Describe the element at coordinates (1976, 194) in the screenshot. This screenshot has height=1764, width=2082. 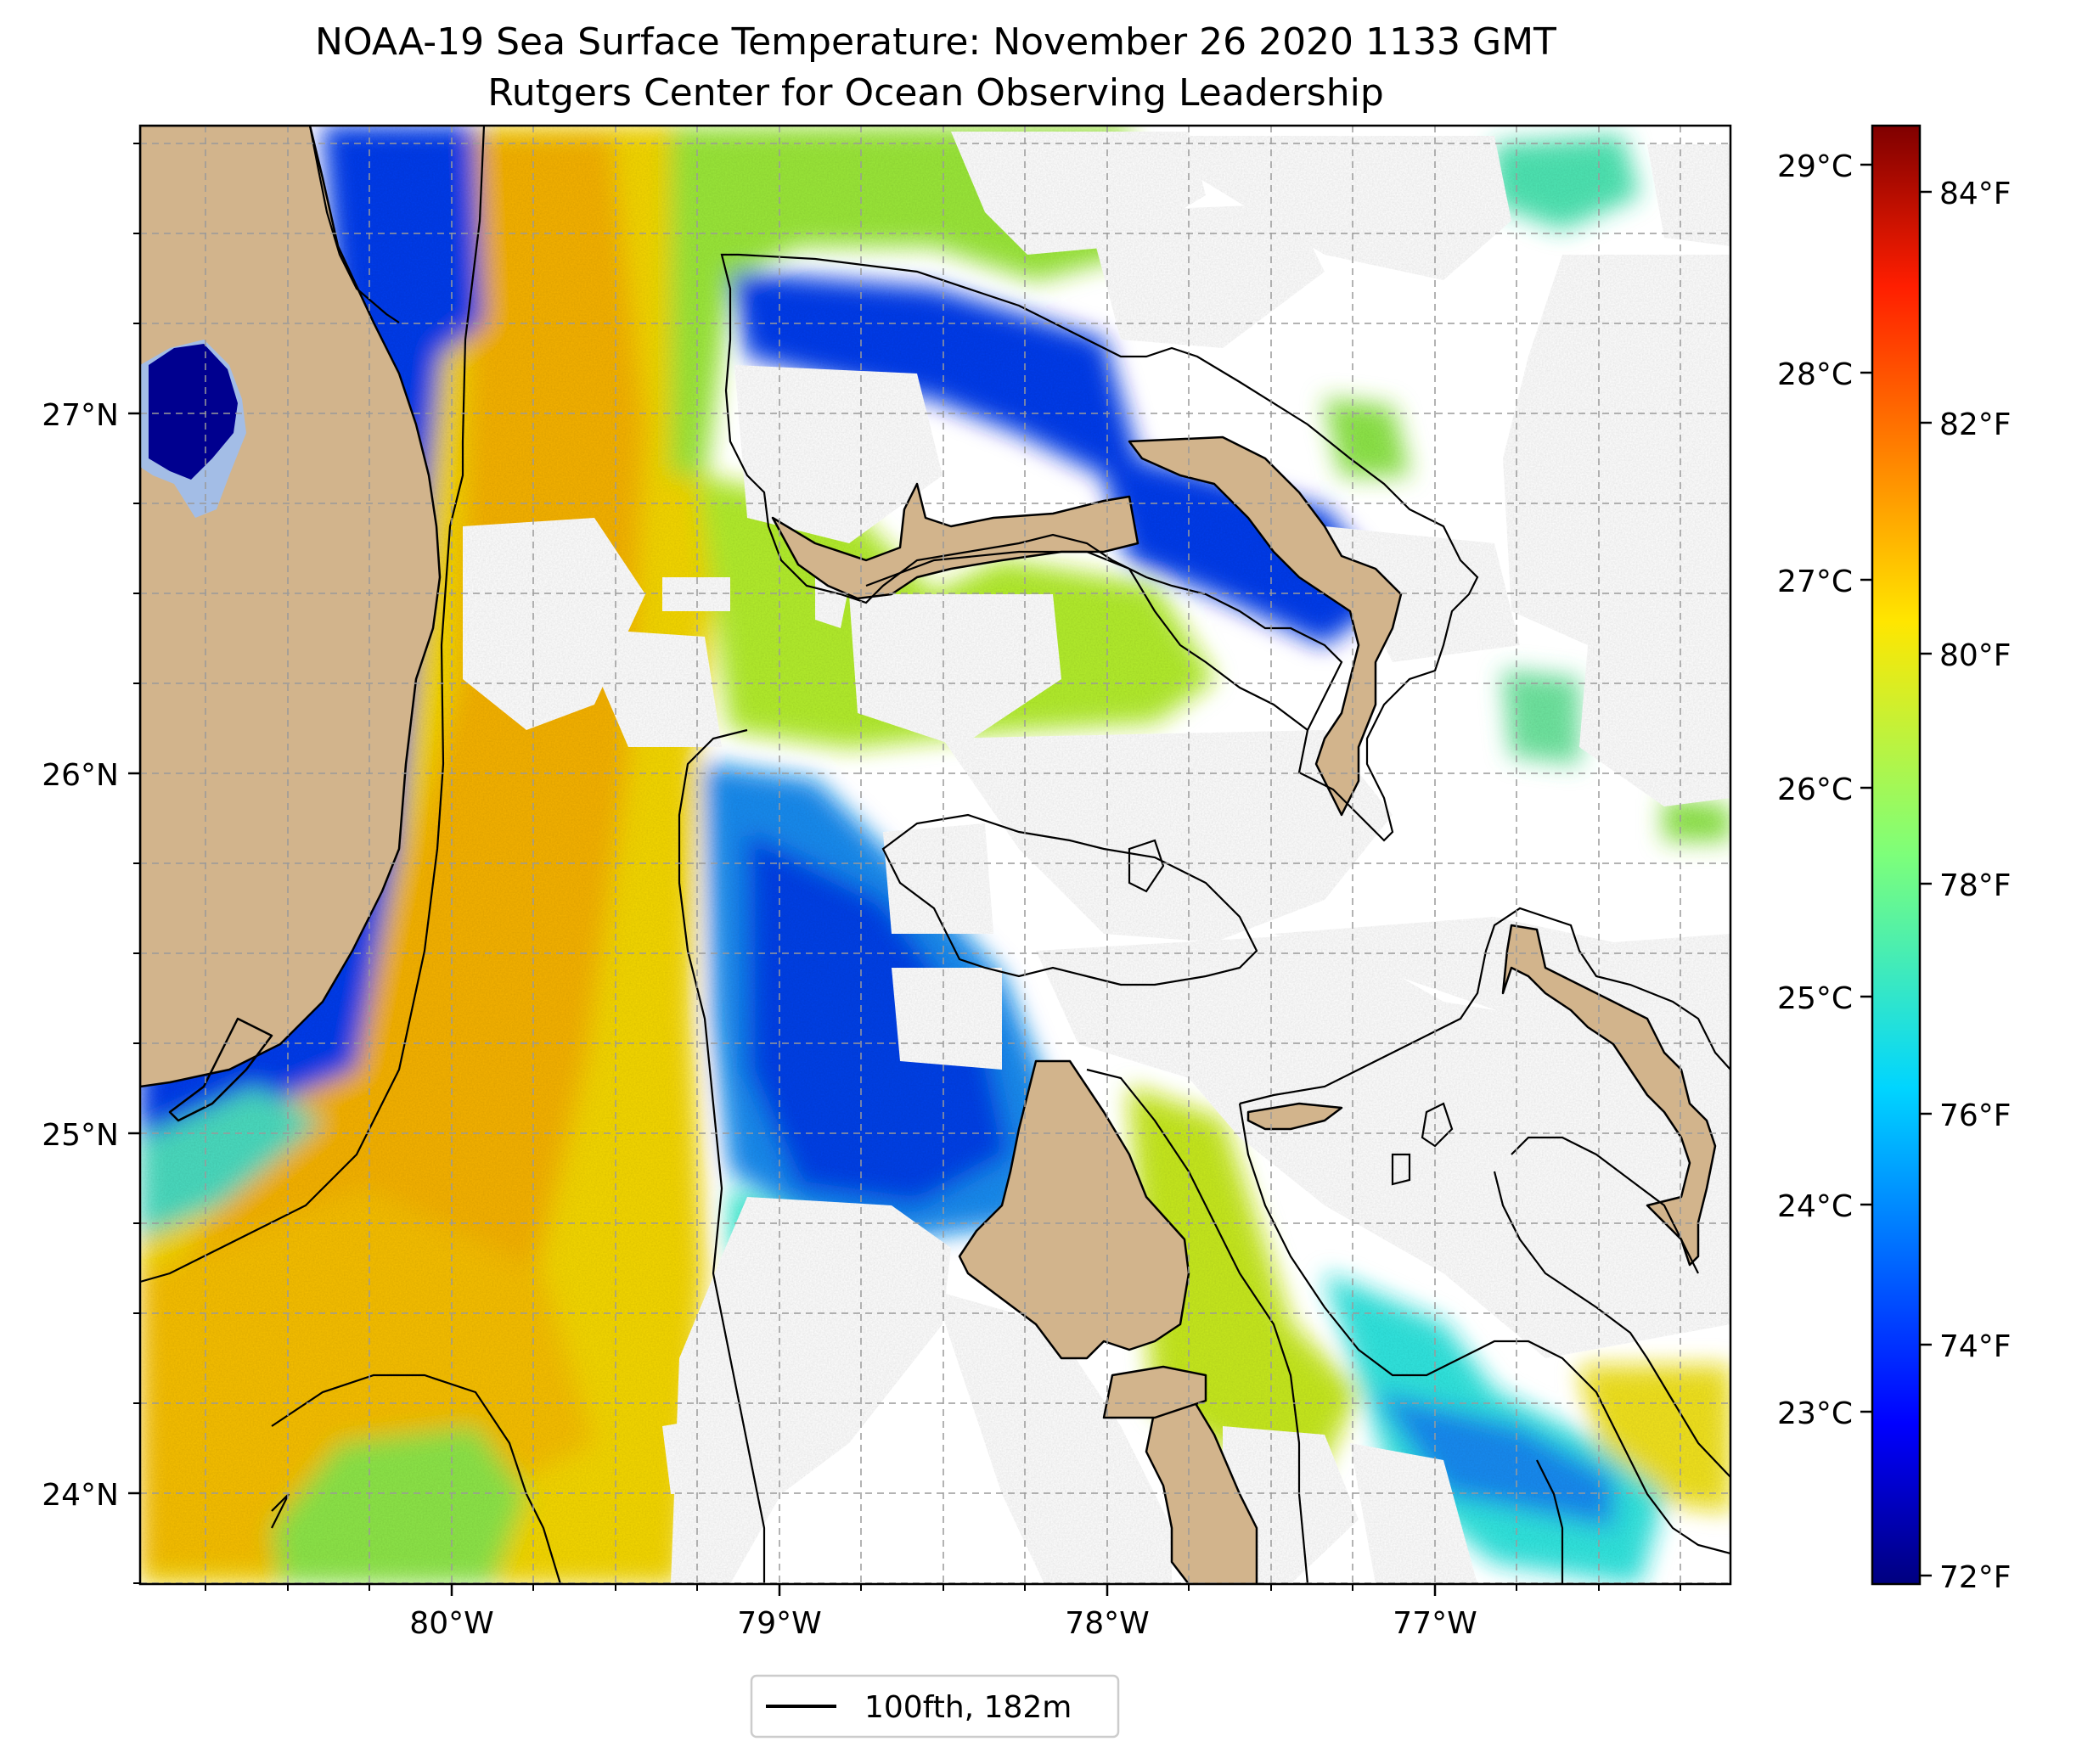
I see `fahrenheit-tick-label: 84°F` at that location.